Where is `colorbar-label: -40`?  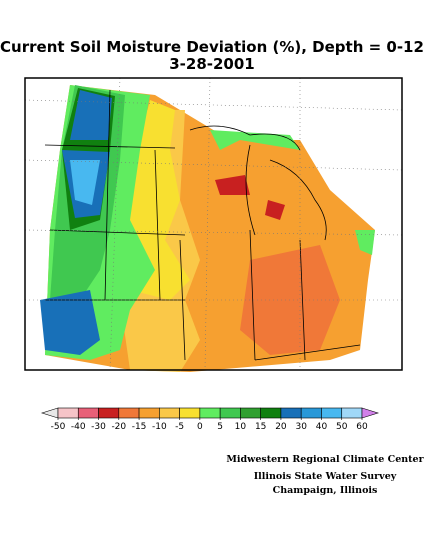
colorbar-label: -40 is located at coordinates (78, 427).